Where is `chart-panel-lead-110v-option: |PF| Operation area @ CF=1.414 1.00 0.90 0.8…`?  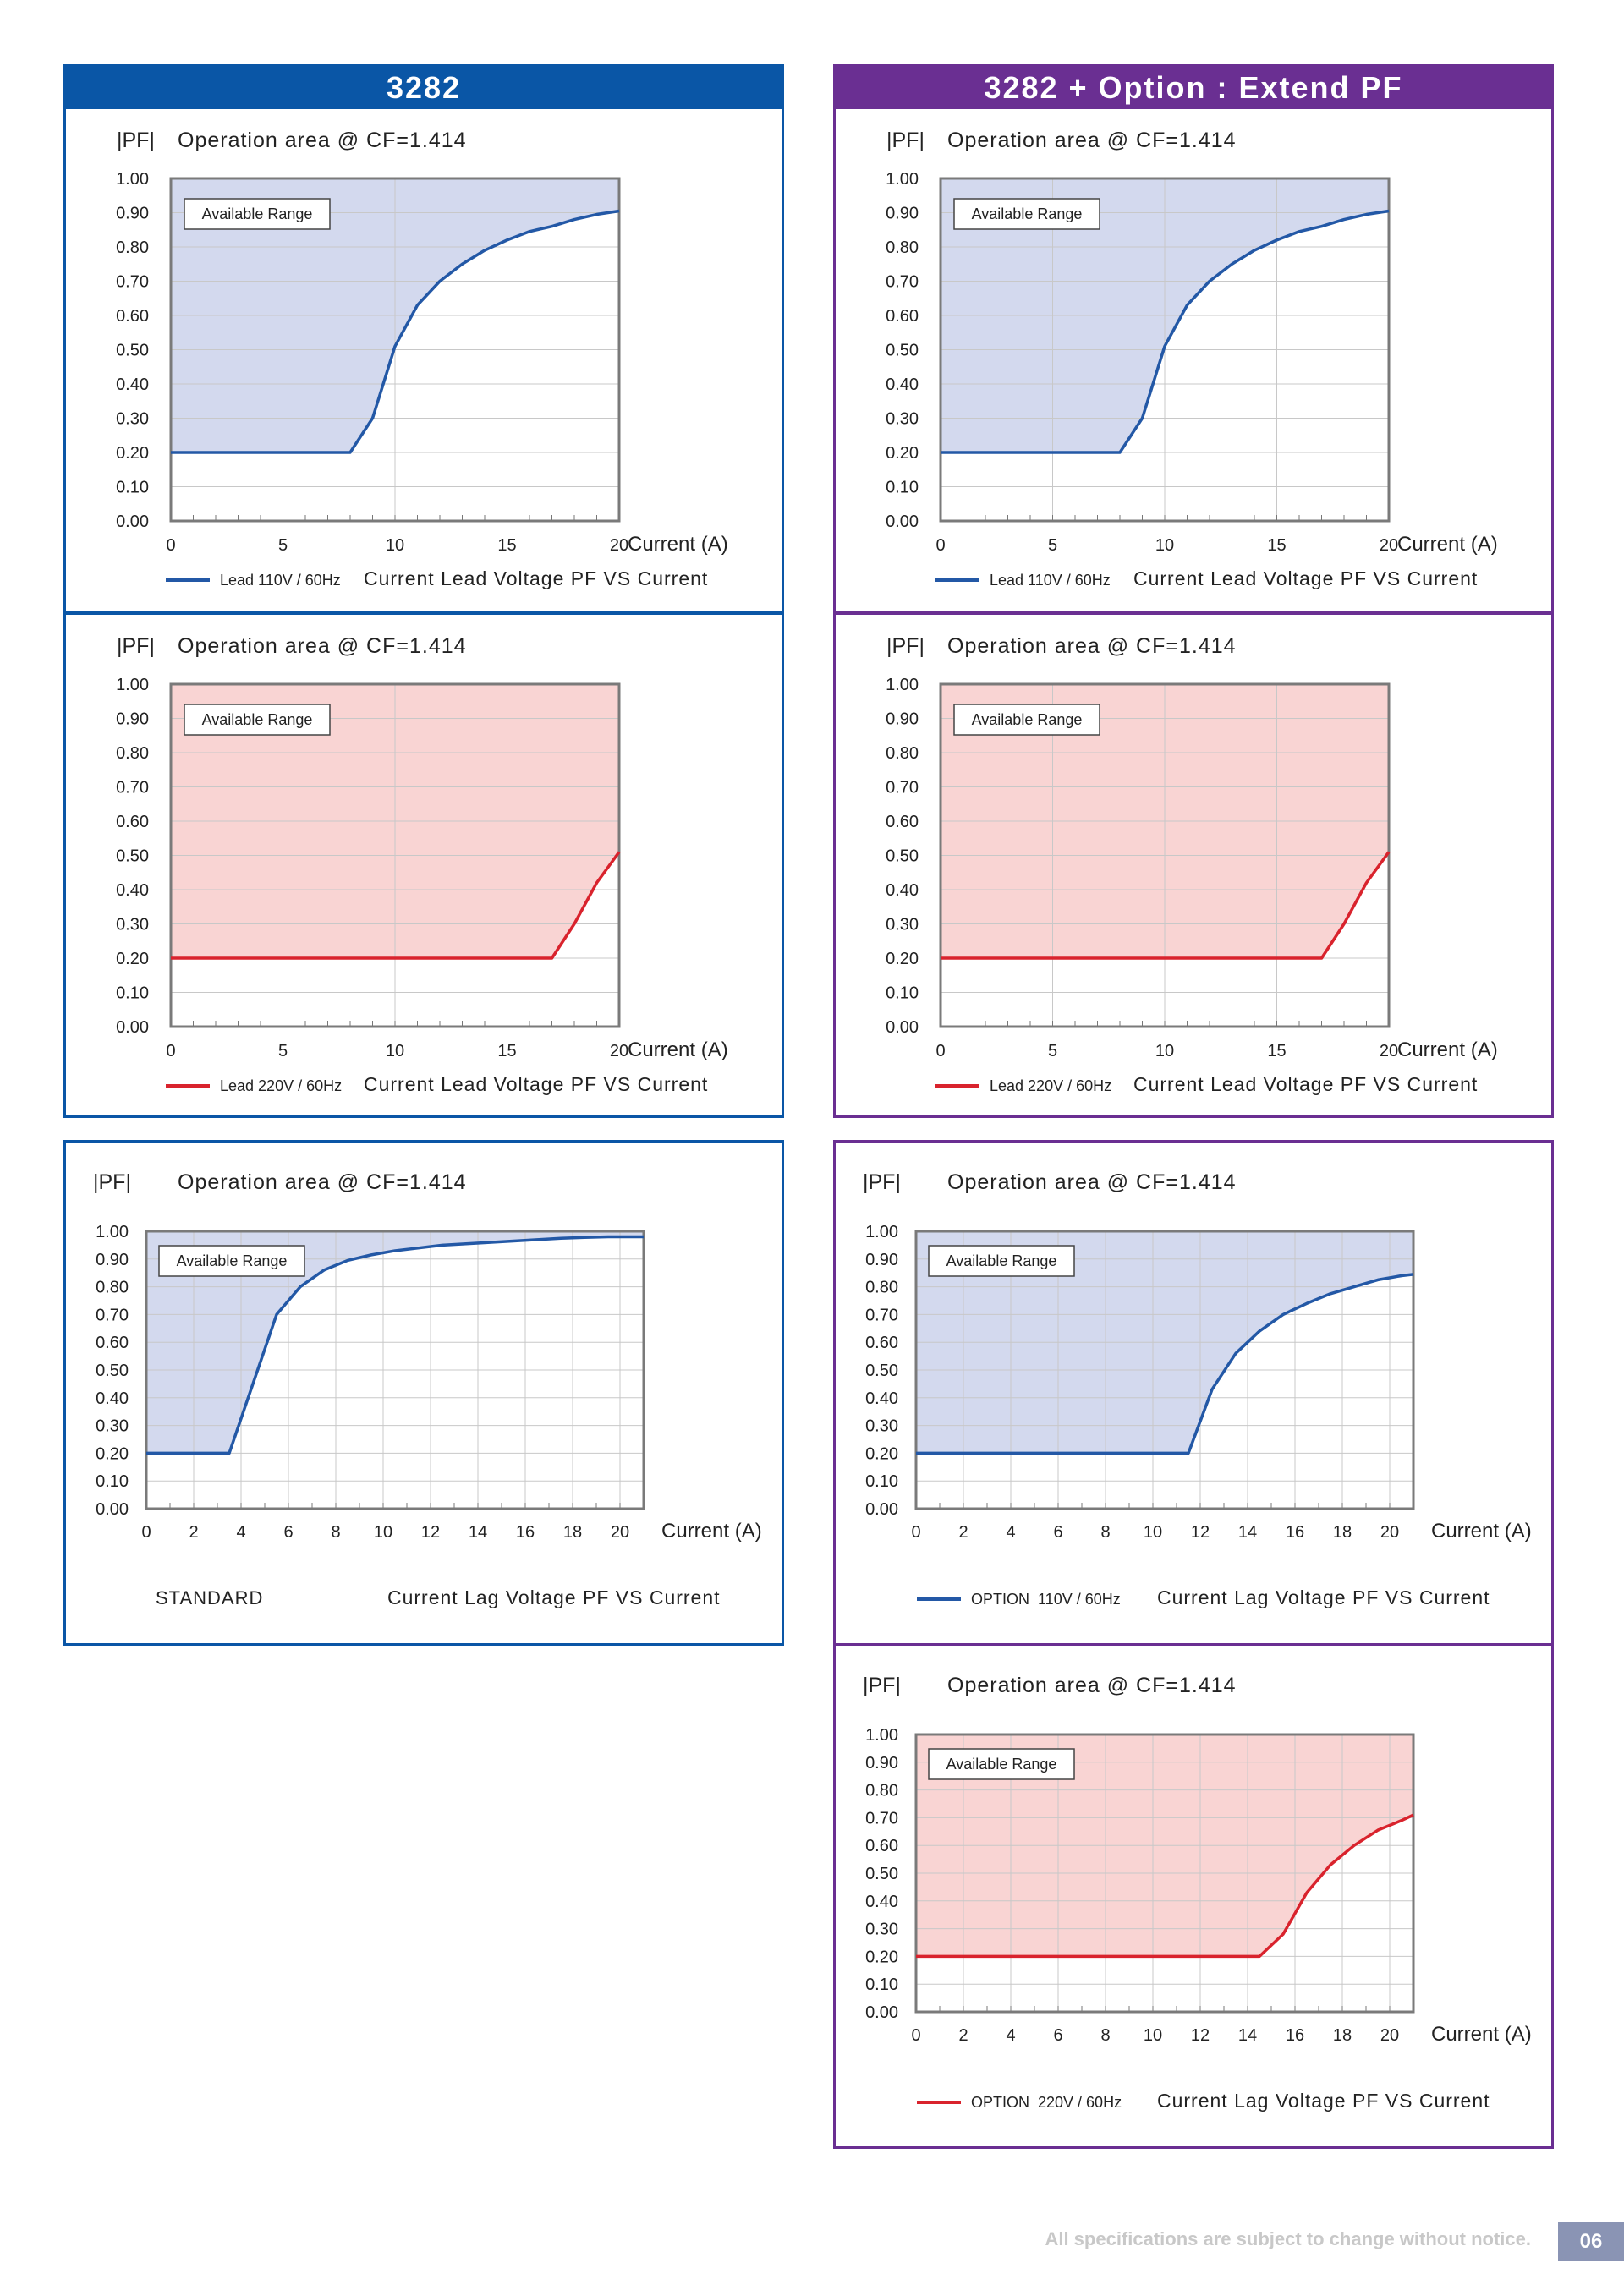
chart-panel-lead-110v-option: |PF| Operation area @ CF=1.414 1.00 0.90 0.8… is located at coordinates (1194, 361).